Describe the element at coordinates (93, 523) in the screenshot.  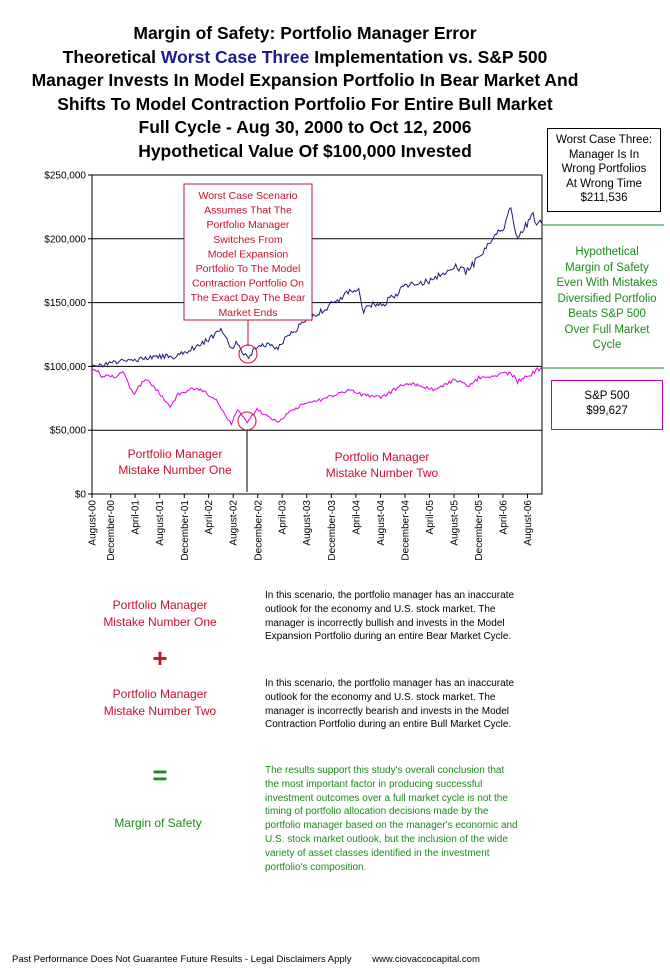
I see `x-tick-label: August-00` at that location.